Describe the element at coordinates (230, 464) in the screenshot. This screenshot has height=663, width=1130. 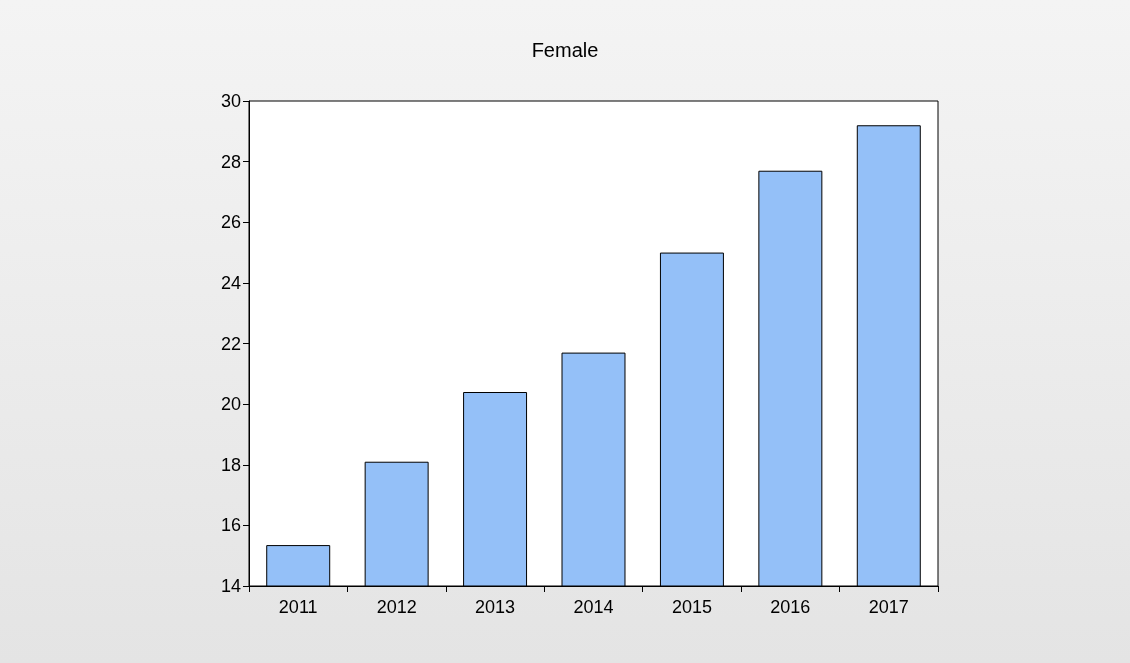
I see `y-tick-label: 18` at that location.